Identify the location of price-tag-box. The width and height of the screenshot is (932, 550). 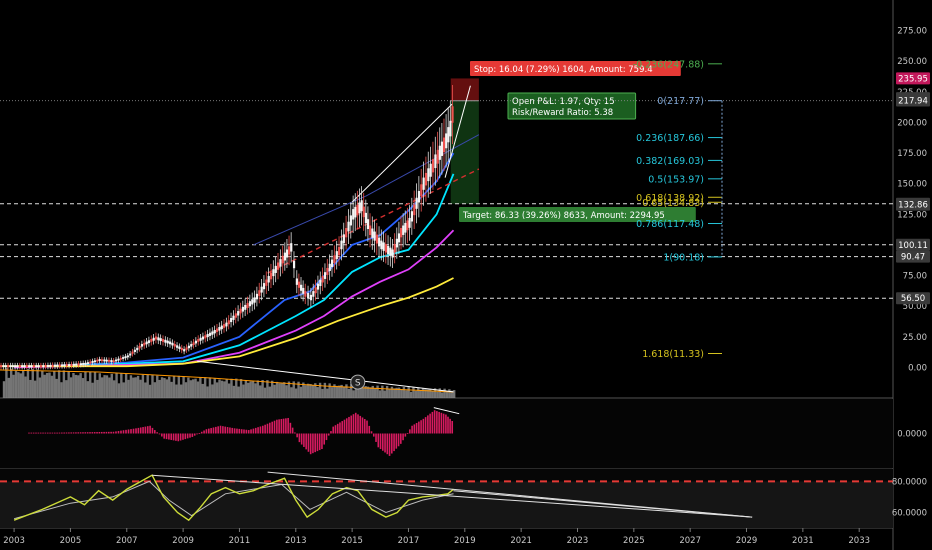
(913, 204).